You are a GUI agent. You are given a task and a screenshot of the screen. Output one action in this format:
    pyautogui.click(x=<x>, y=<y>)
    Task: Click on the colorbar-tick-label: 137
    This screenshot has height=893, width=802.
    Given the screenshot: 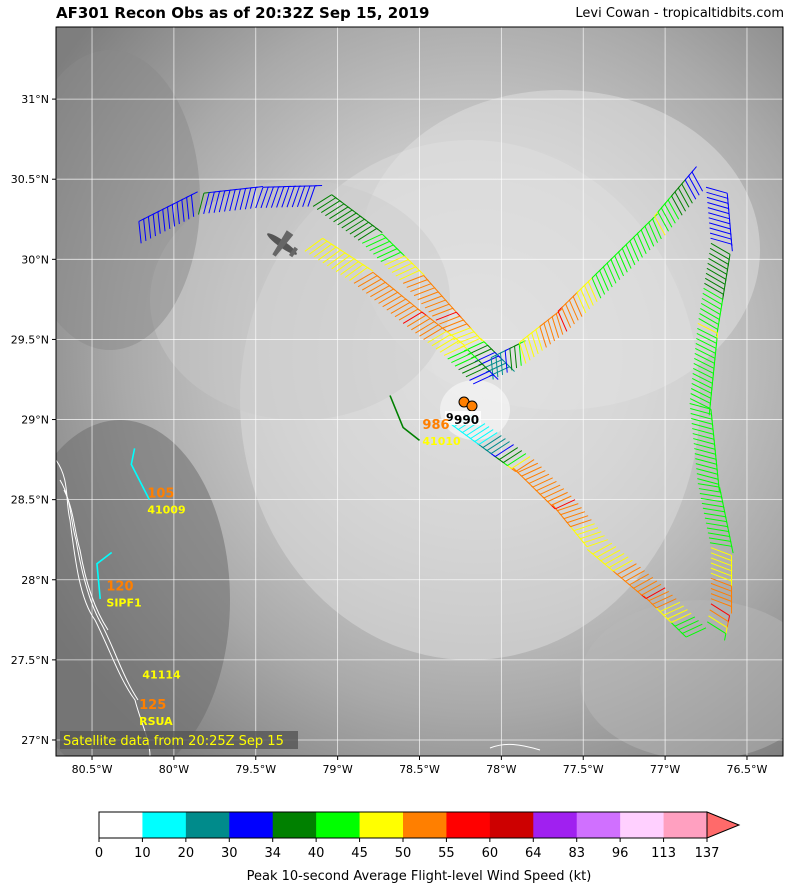 What is the action you would take?
    pyautogui.click(x=707, y=853)
    